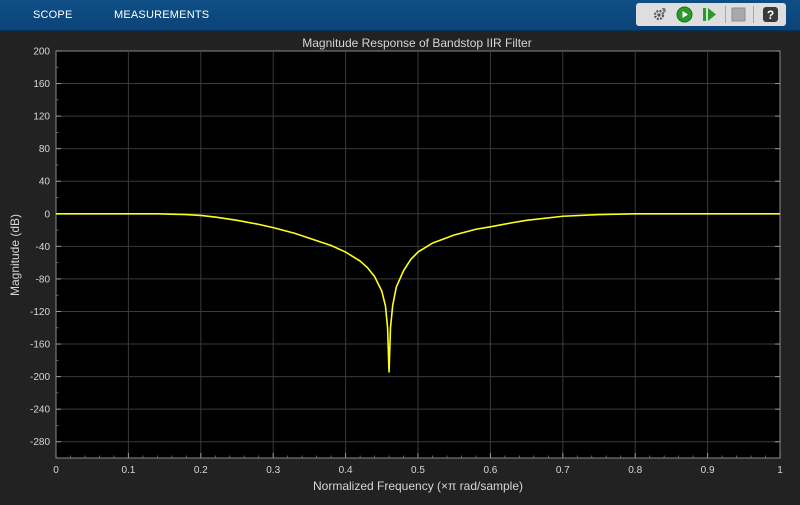 Image resolution: width=800 pixels, height=505 pixels. What do you see at coordinates (41, 84) in the screenshot?
I see `y-tick-label: 160` at bounding box center [41, 84].